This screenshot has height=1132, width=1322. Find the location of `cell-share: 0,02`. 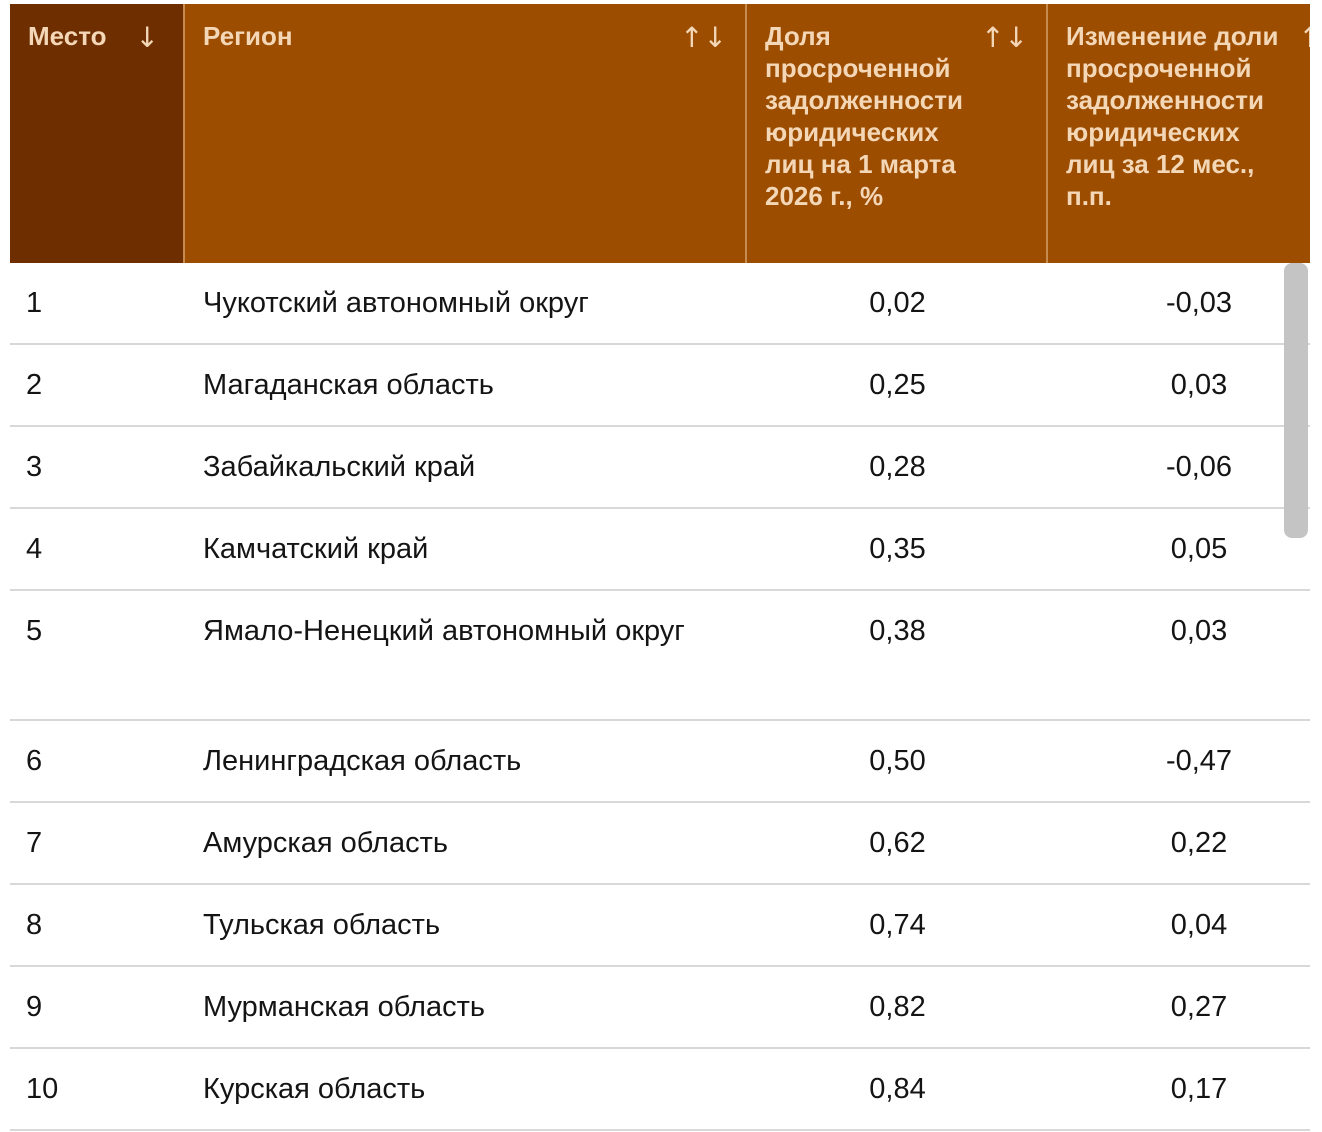

cell-share: 0,02 is located at coordinates (897, 303).